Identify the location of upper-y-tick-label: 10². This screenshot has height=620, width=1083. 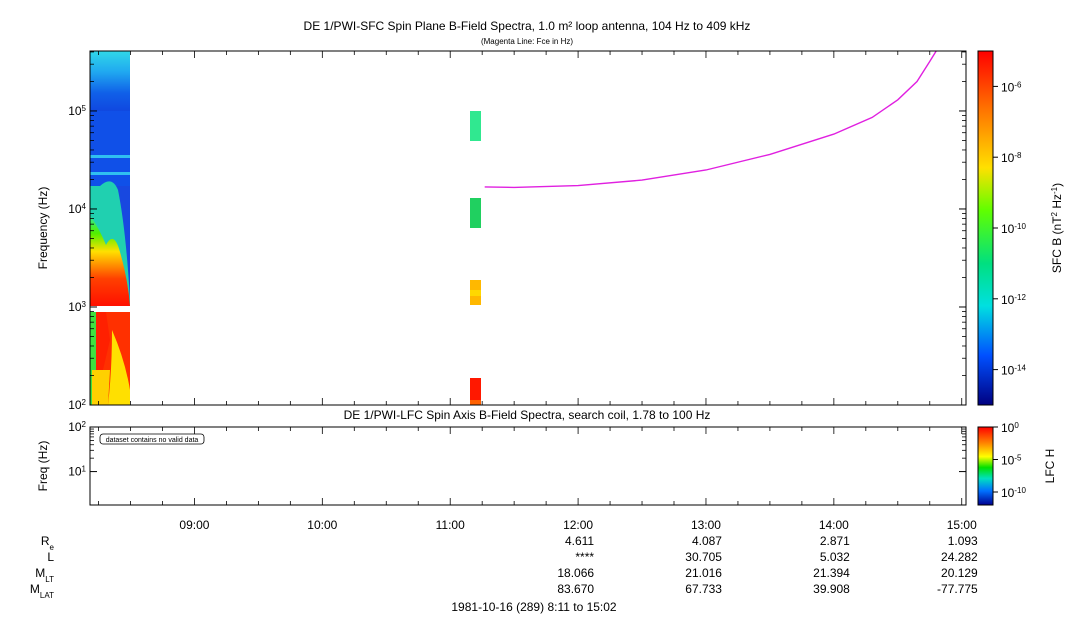
(77, 405).